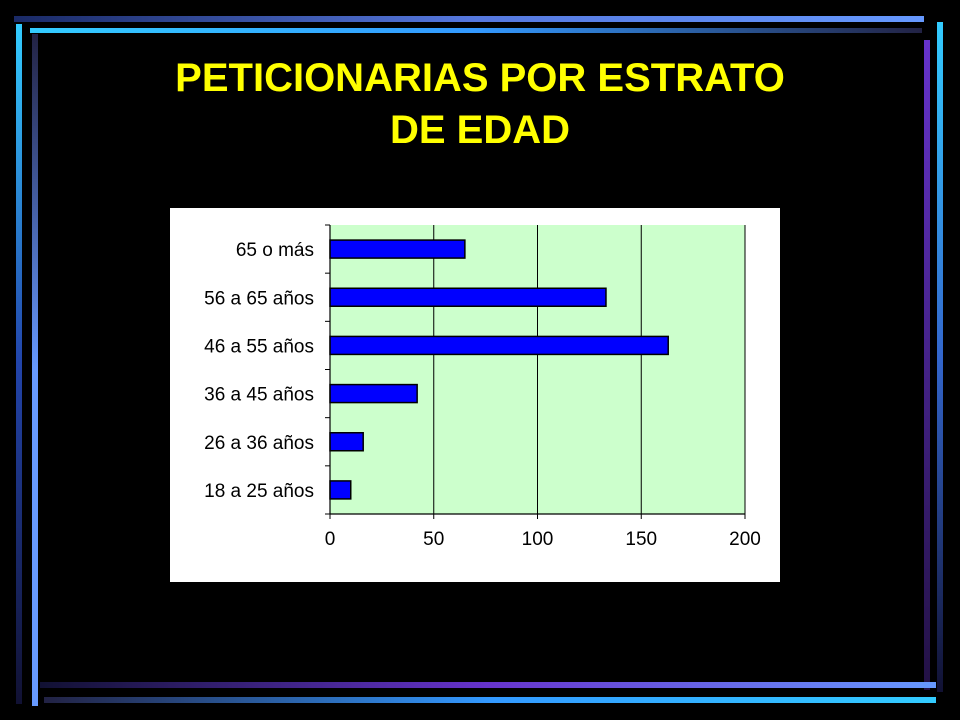 Image resolution: width=960 pixels, height=720 pixels. I want to click on x-tick-label: 0, so click(330, 539).